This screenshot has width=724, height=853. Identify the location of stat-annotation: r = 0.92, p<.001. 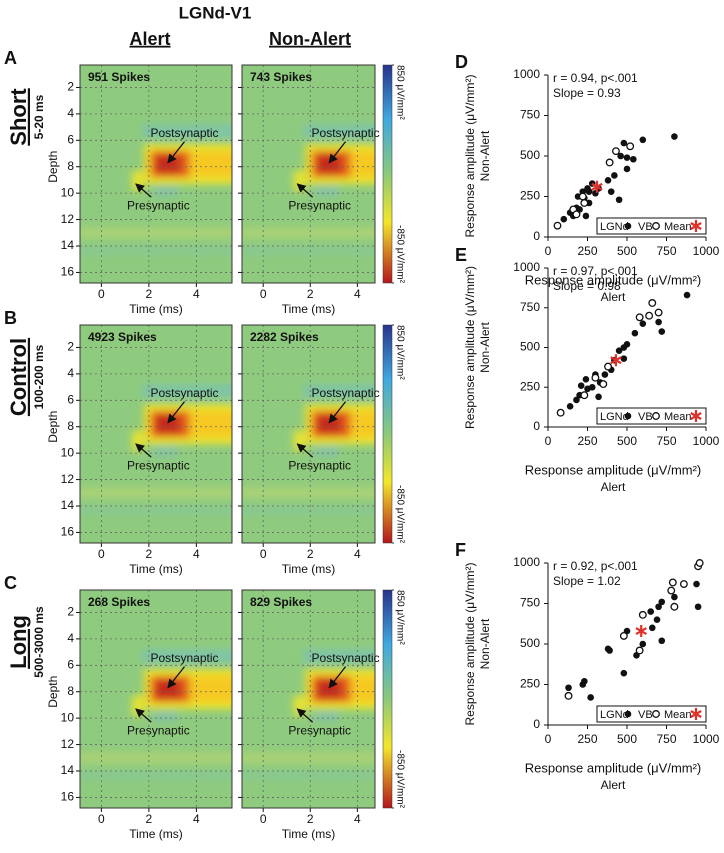
(595, 566).